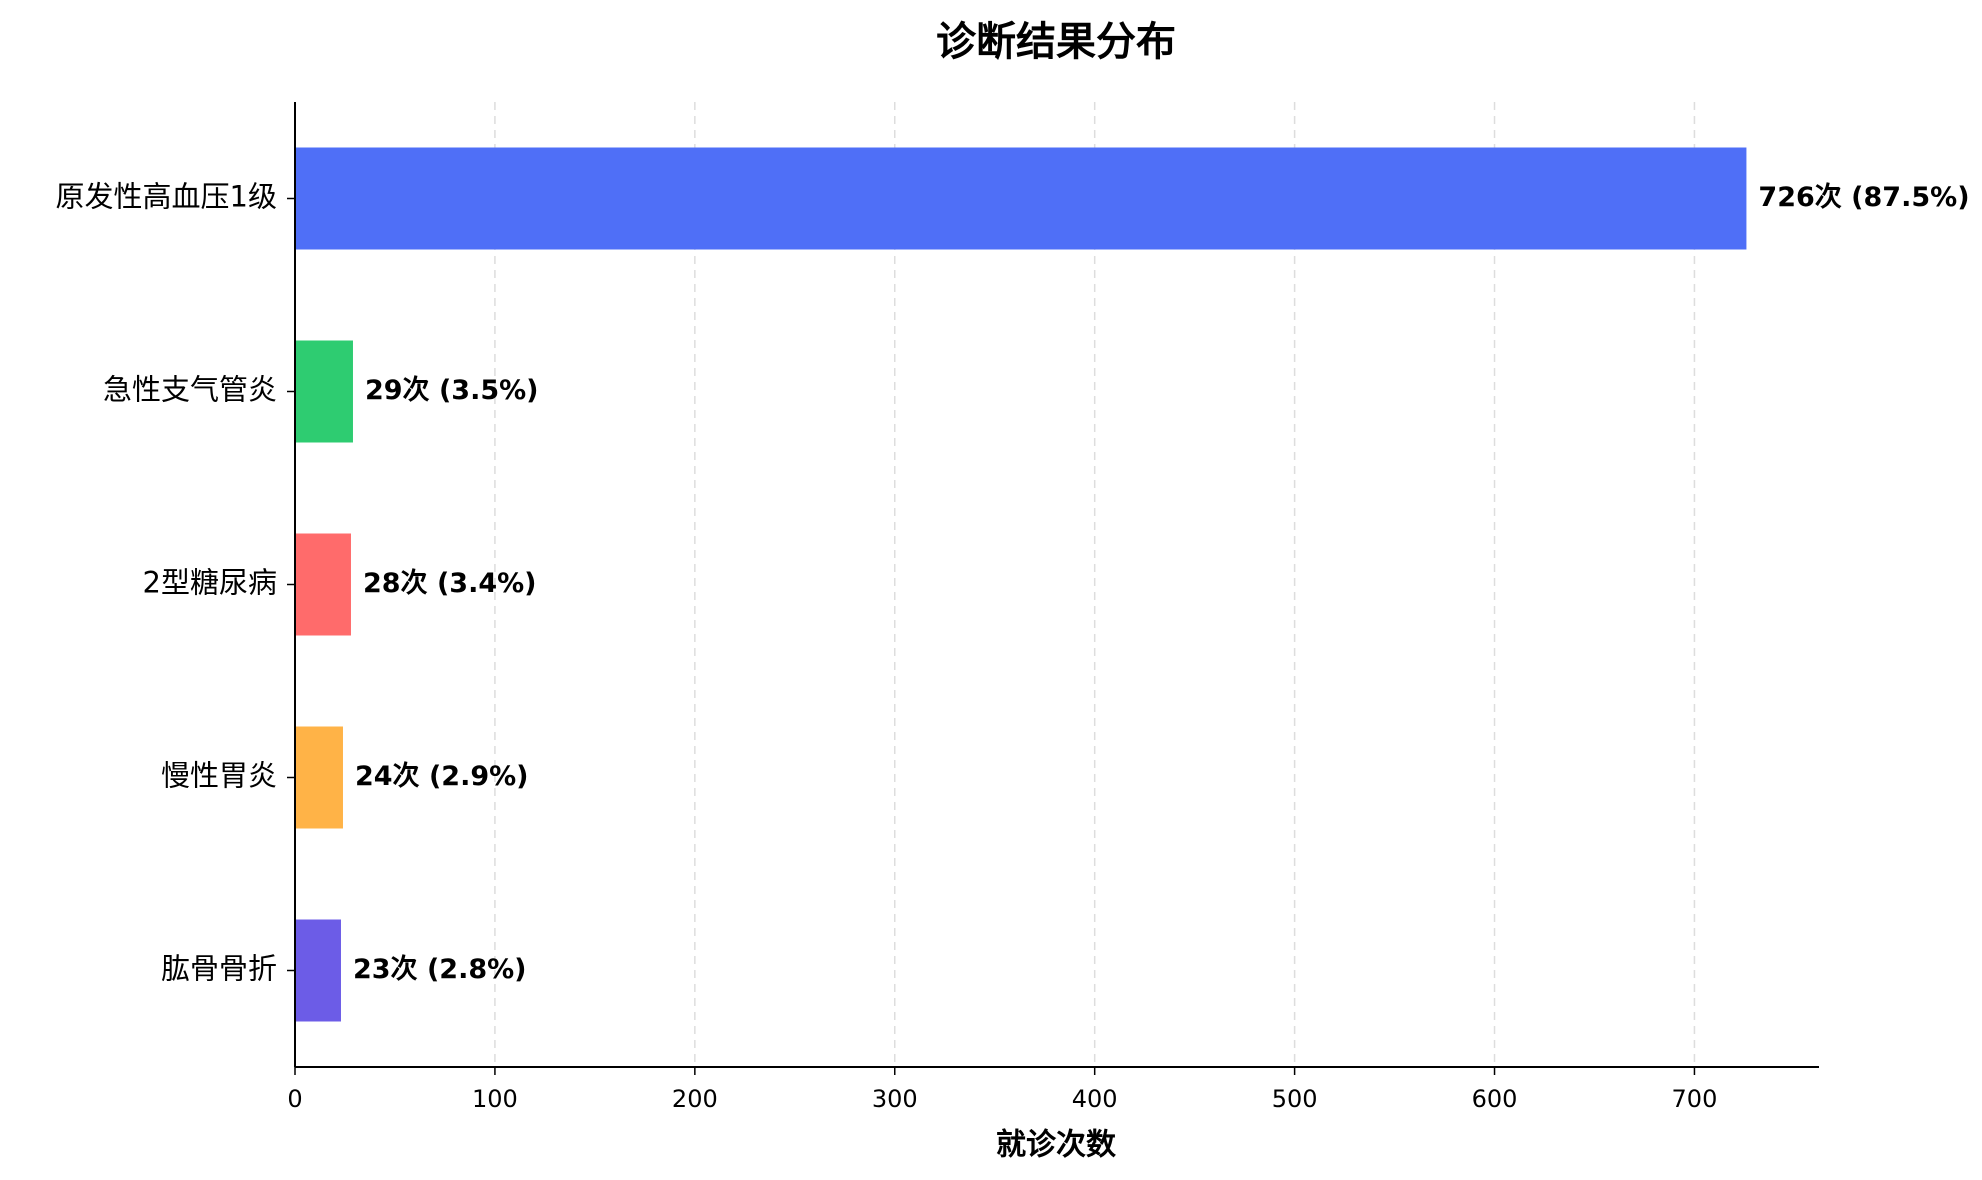 The image size is (1982, 1180). What do you see at coordinates (1056, 42) in the screenshot?
I see `chart-title: 诊断结果分布` at bounding box center [1056, 42].